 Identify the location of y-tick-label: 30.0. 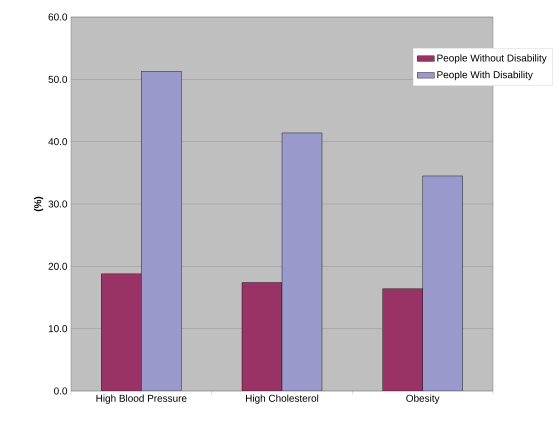
(58, 204).